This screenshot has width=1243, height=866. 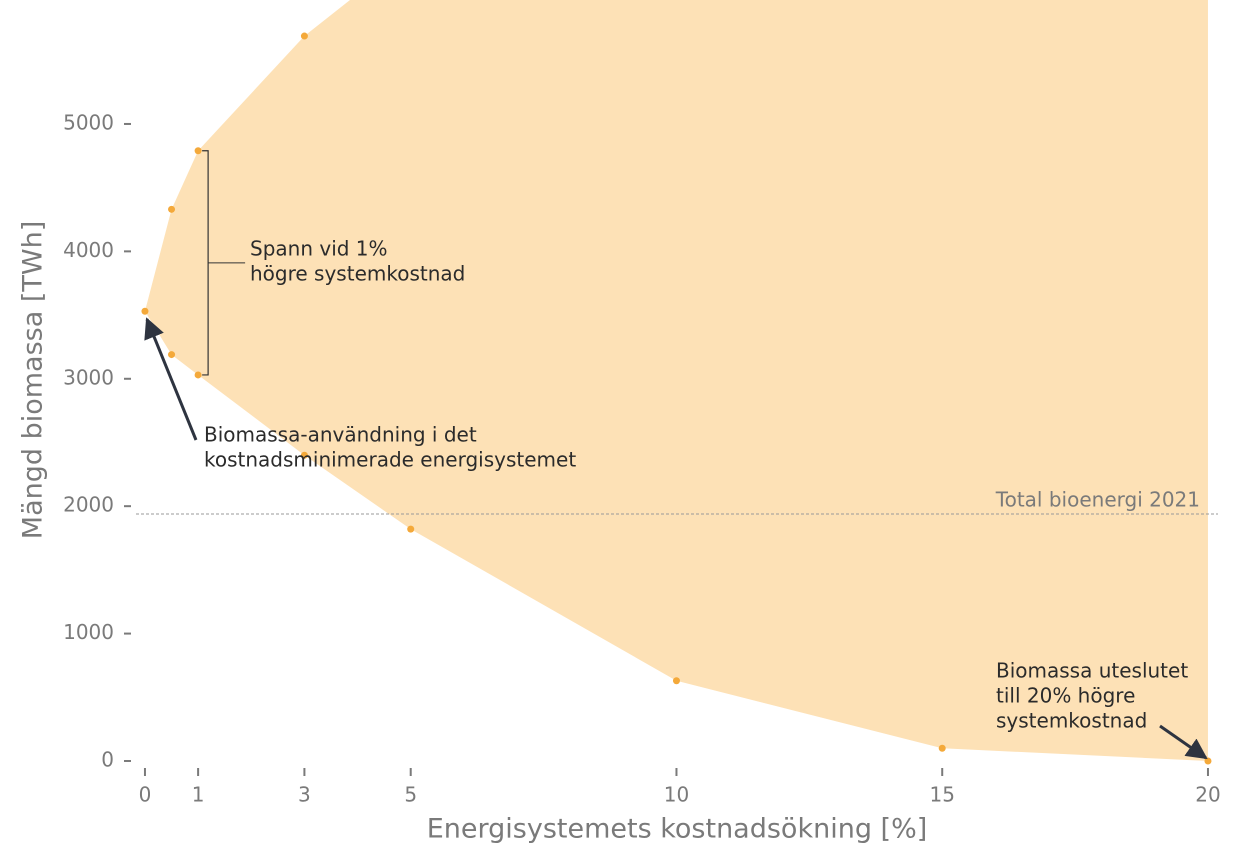 What do you see at coordinates (677, 829) in the screenshot?
I see `x-axis-label: Energisystemets kostnadsökning [%]` at bounding box center [677, 829].